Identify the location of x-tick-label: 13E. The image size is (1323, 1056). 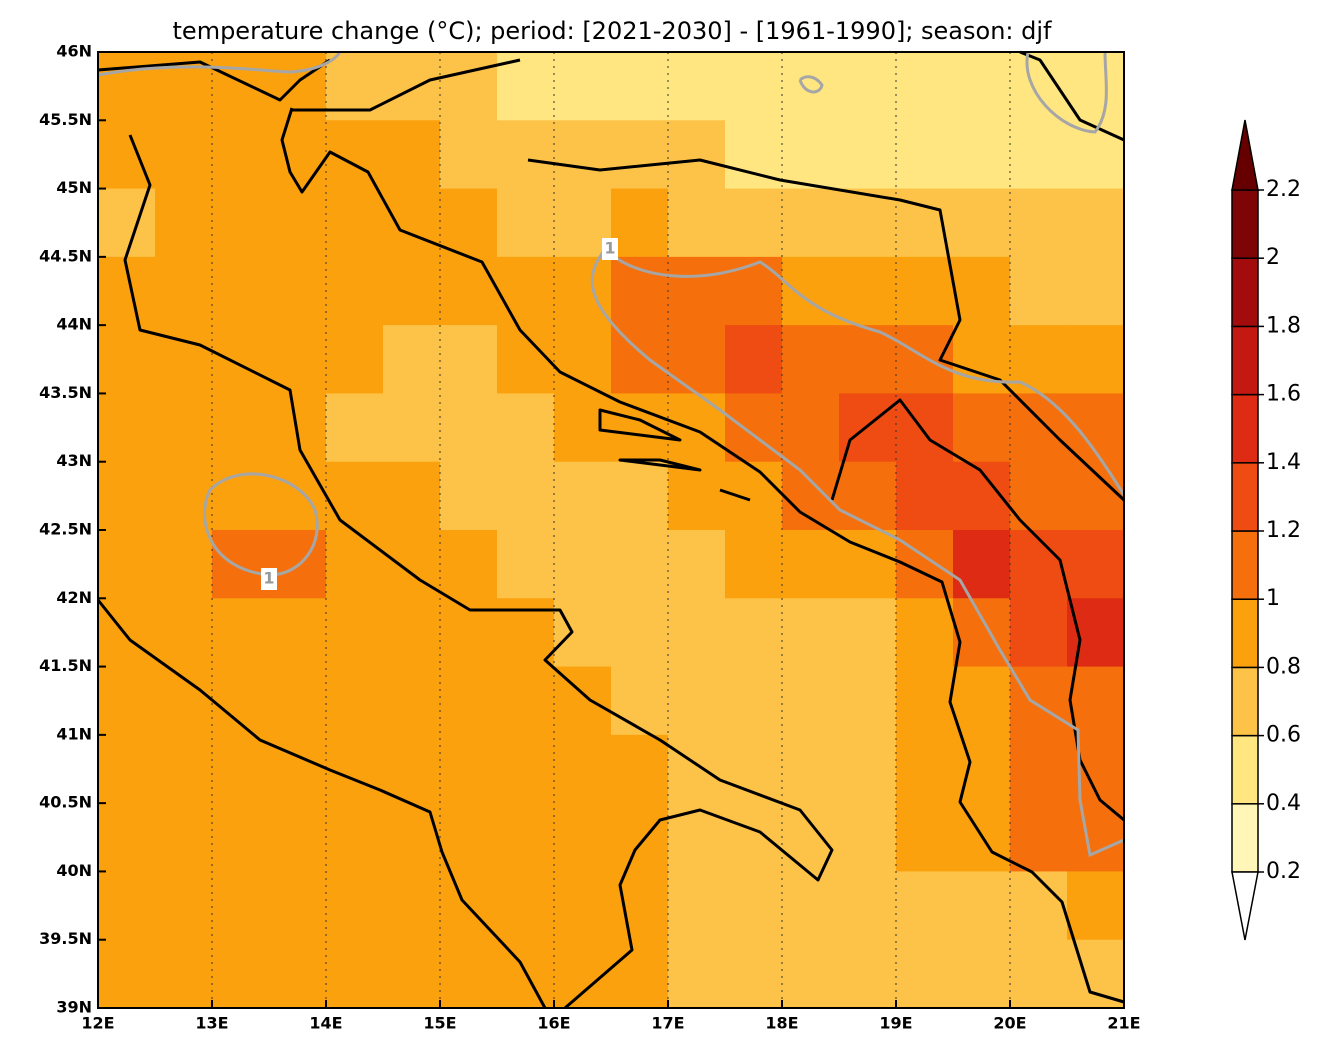
(211, 1023).